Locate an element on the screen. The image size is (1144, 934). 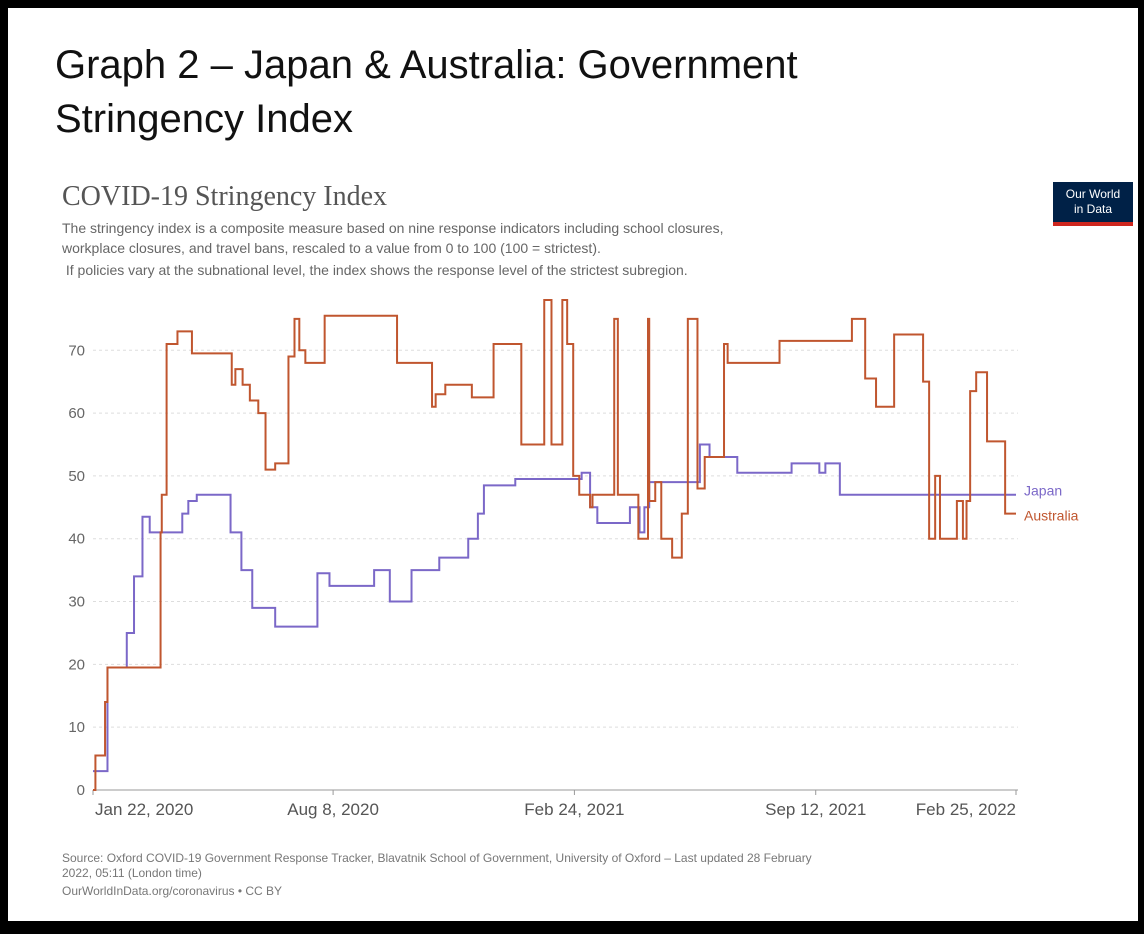
heading: Graph 2 – Japan & Australia: Government is located at coordinates (426, 65).